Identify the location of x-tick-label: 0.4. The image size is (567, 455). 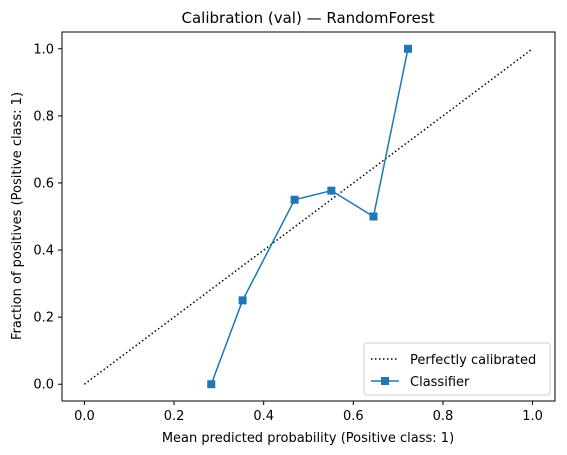
(263, 416).